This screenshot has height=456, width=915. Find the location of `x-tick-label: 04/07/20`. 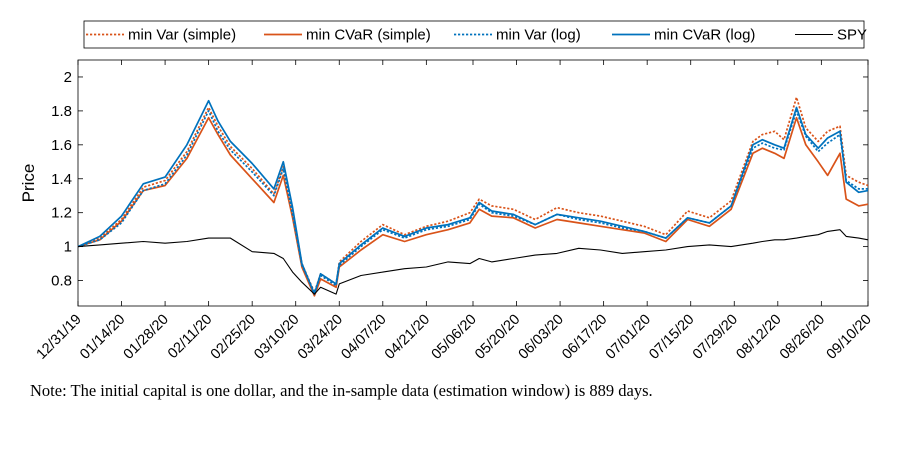

x-tick-label: 04/07/20 is located at coordinates (363, 337).